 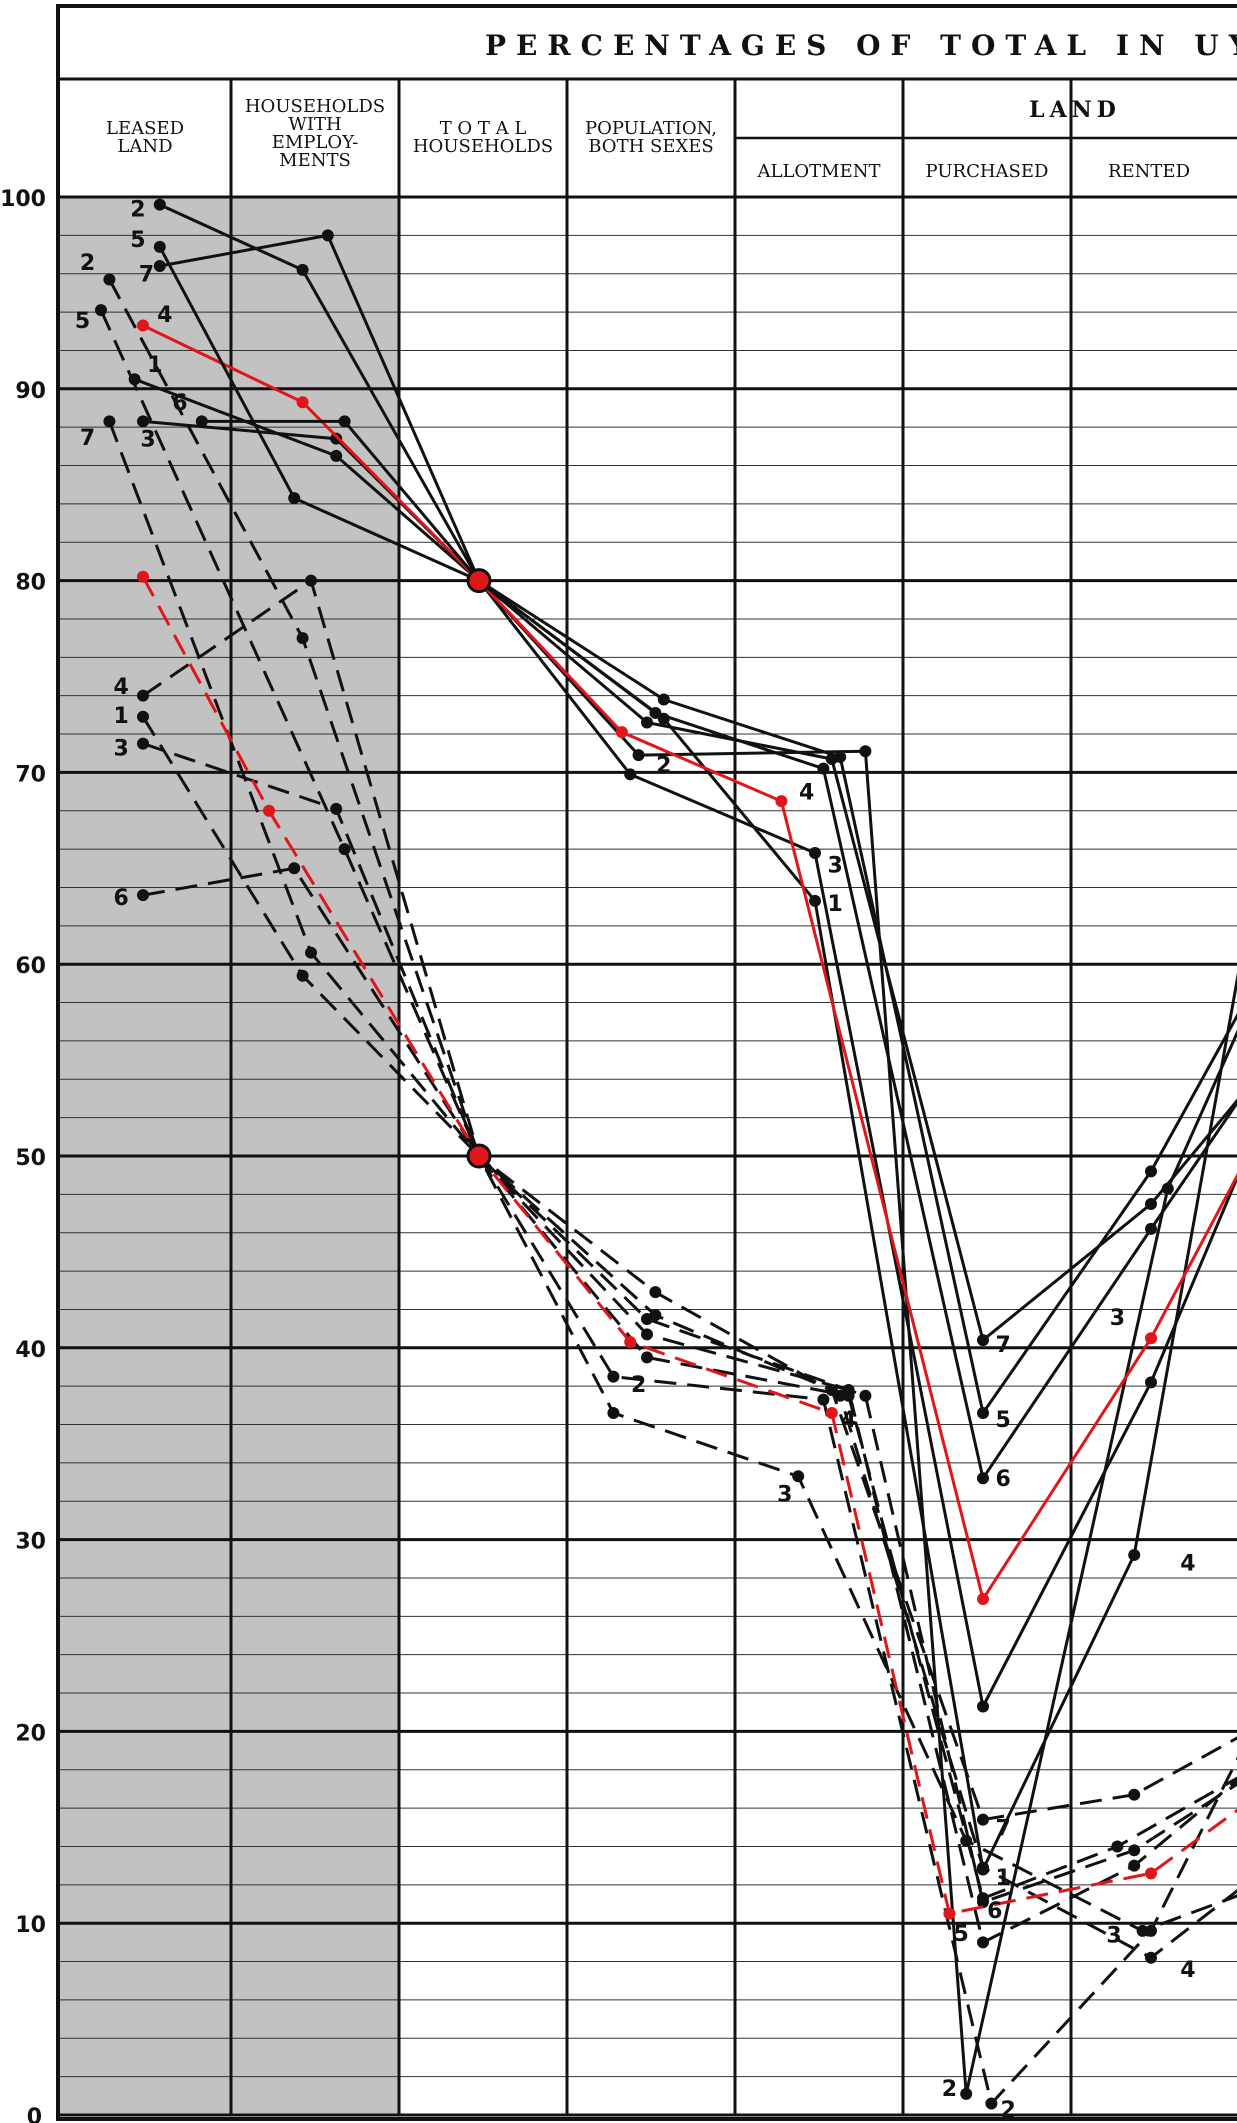 I want to click on y-tick-label: 0, so click(x=34, y=2114).